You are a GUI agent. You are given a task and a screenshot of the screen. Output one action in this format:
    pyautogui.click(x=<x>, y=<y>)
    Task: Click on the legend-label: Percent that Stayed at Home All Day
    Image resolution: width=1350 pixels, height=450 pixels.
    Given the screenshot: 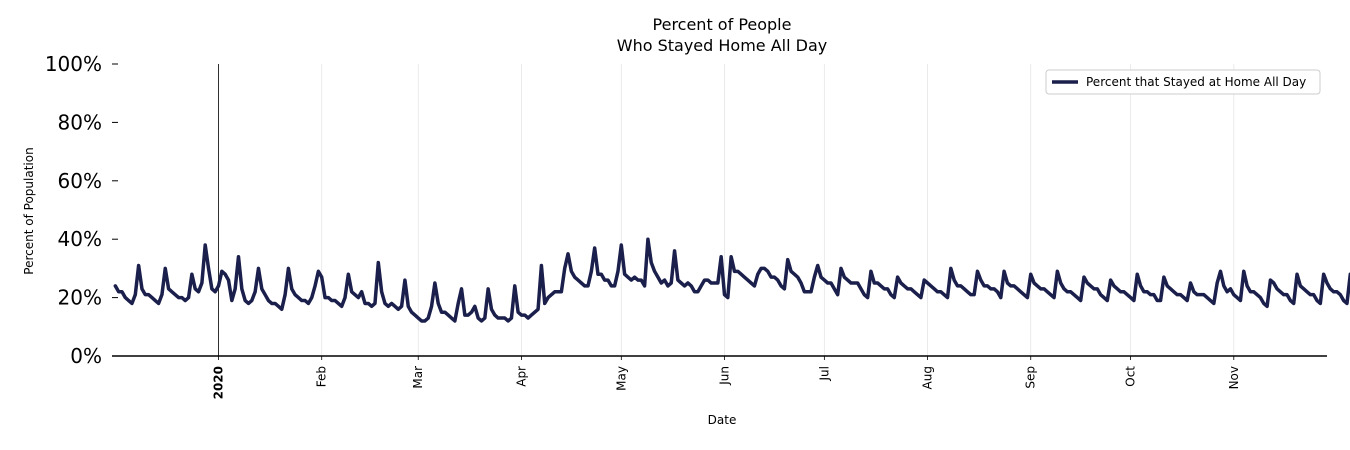 What is the action you would take?
    pyautogui.click(x=1196, y=82)
    